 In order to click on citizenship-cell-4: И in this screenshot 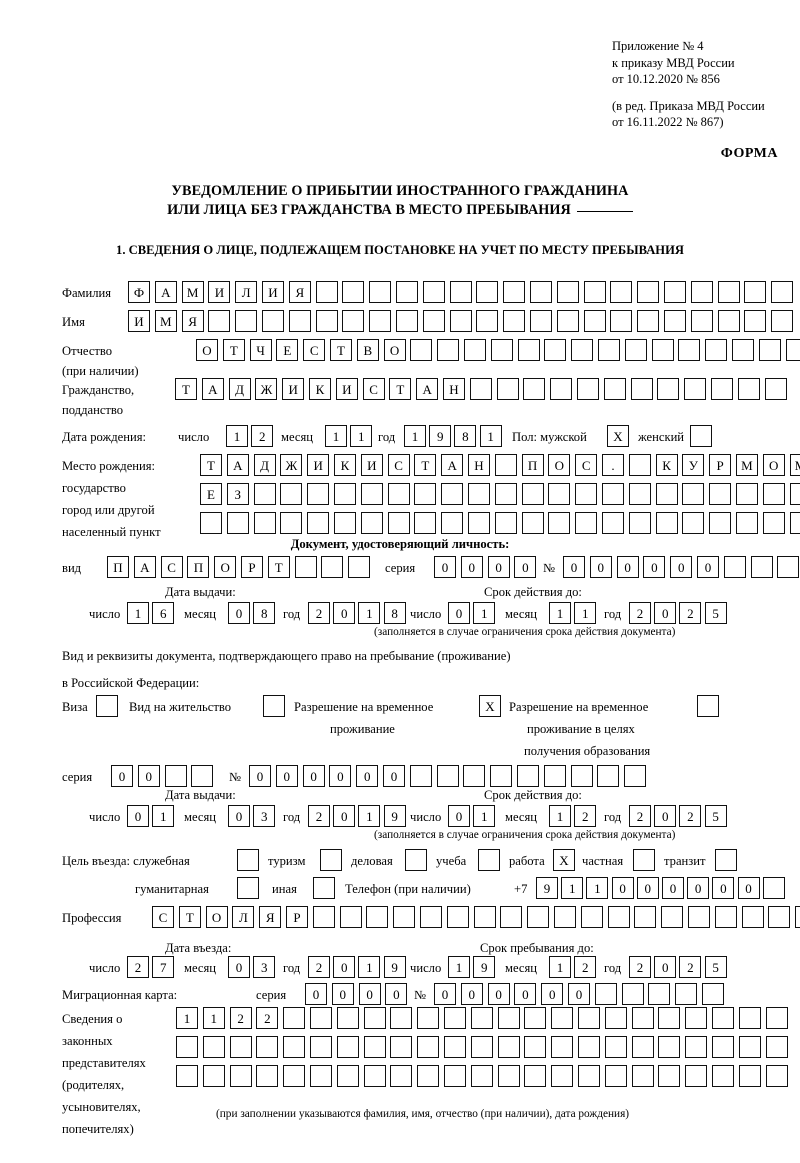, I will do `click(293, 389)`.